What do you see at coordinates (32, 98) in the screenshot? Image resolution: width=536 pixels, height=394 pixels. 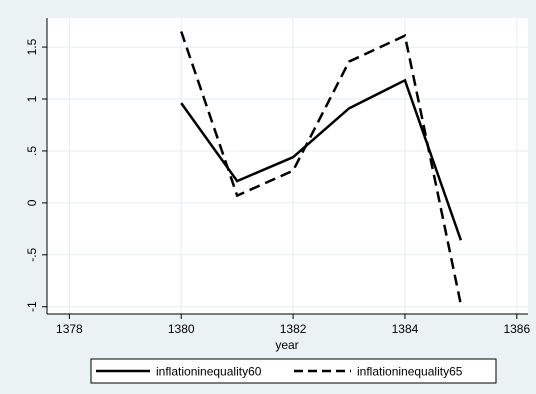 I see `y-tick-label: 1` at bounding box center [32, 98].